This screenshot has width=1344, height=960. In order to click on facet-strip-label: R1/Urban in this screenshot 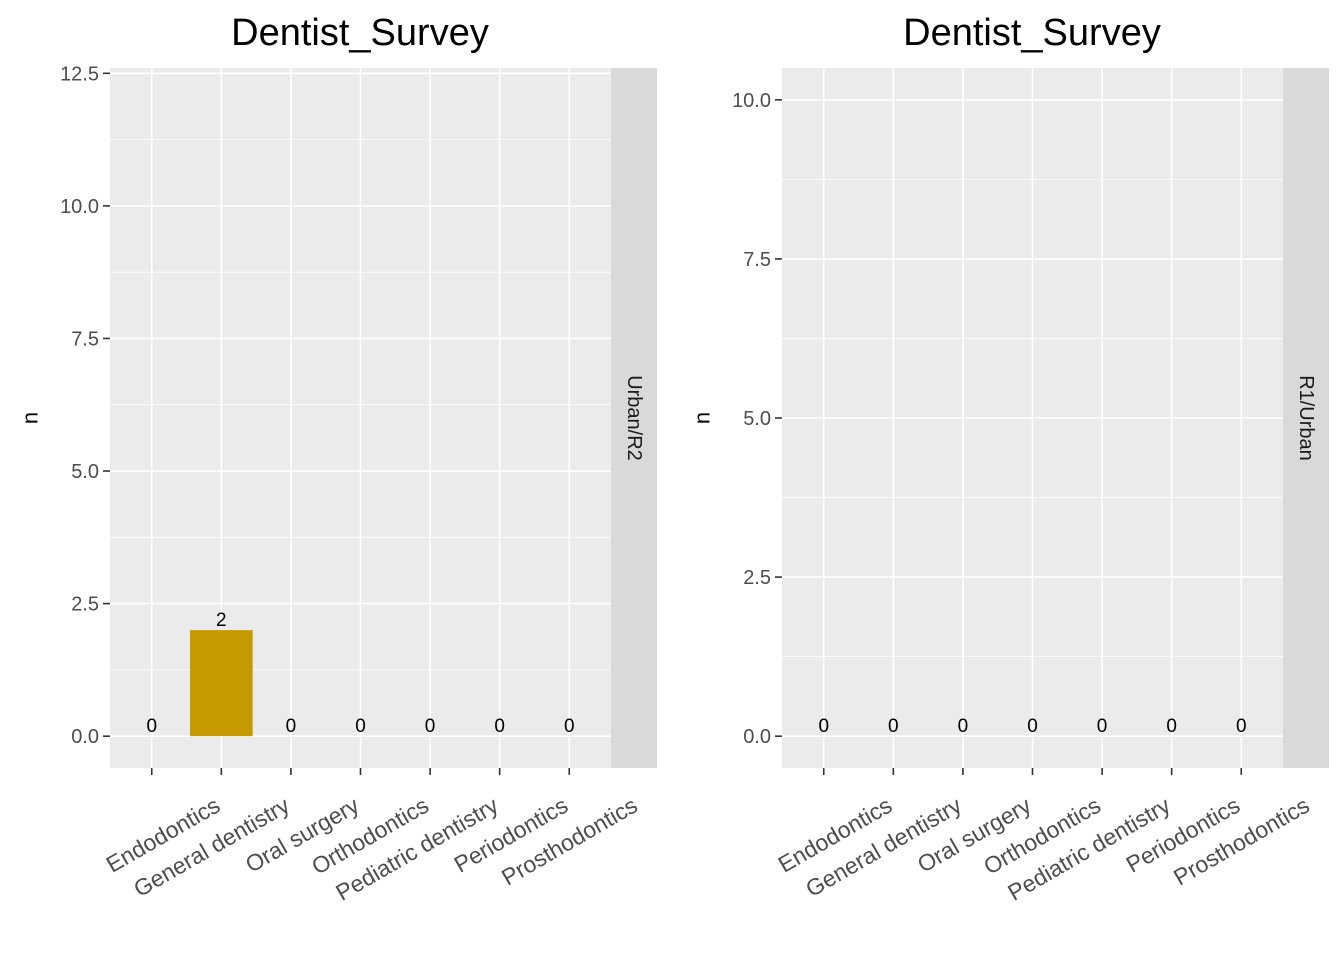, I will do `click(1306, 418)`.